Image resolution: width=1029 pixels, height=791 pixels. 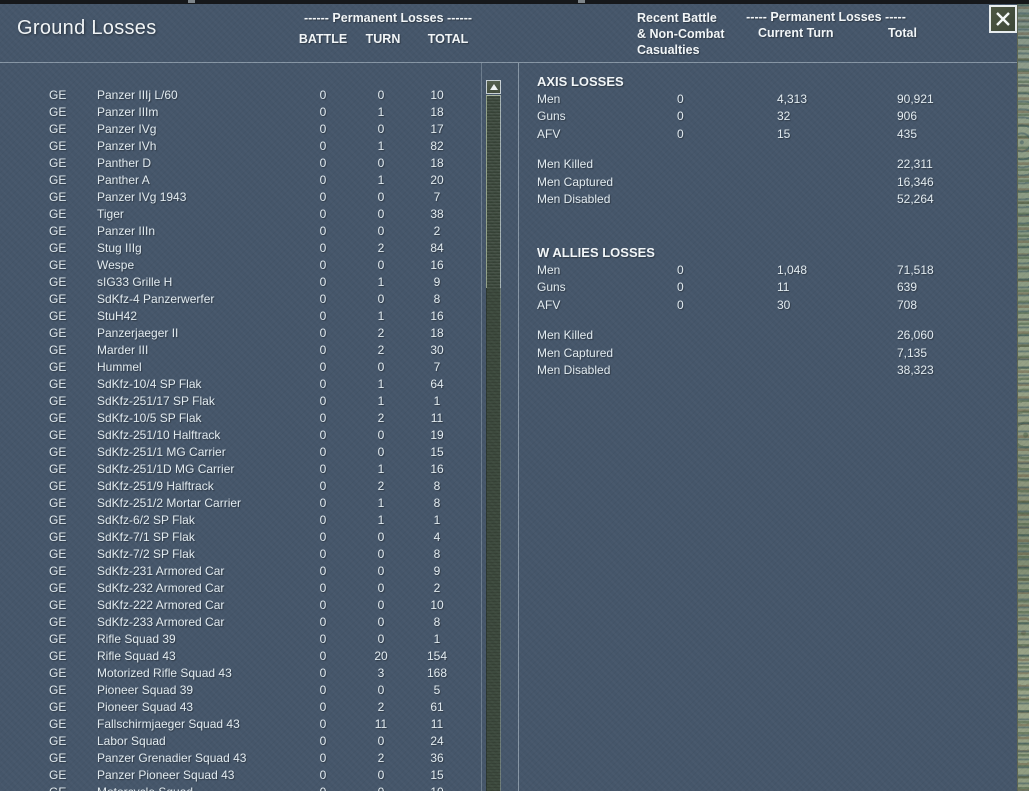 What do you see at coordinates (518, 427) in the screenshot?
I see `panel-divider` at bounding box center [518, 427].